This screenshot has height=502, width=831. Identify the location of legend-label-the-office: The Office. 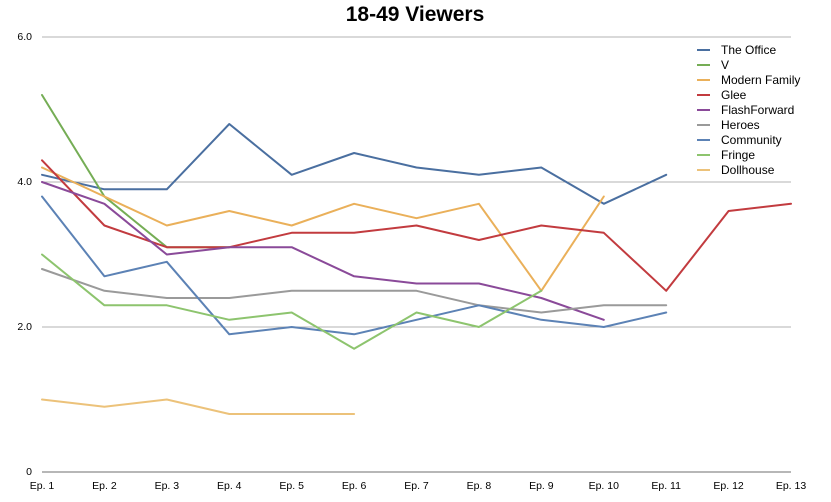
(748, 50).